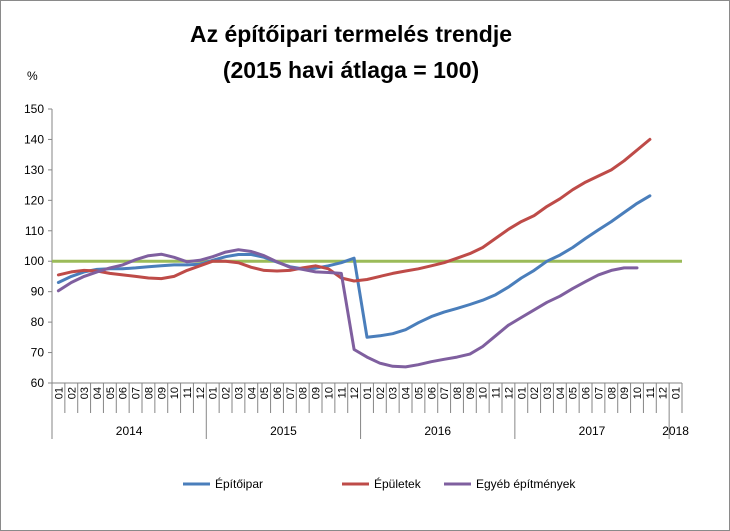  I want to click on y-tick-label: 70, so click(38, 353).